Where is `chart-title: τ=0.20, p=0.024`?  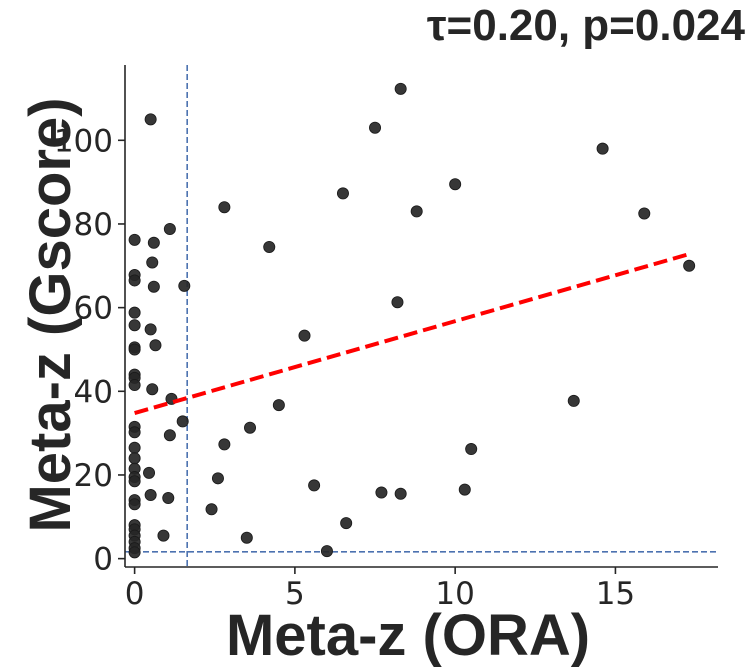 chart-title: τ=0.20, p=0.024 is located at coordinates (586, 25).